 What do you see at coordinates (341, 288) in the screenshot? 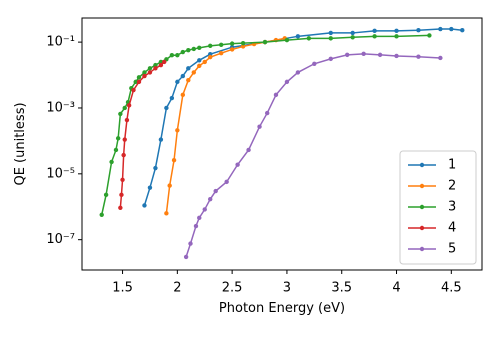
I see `x-tick-label: 3.5` at bounding box center [341, 288].